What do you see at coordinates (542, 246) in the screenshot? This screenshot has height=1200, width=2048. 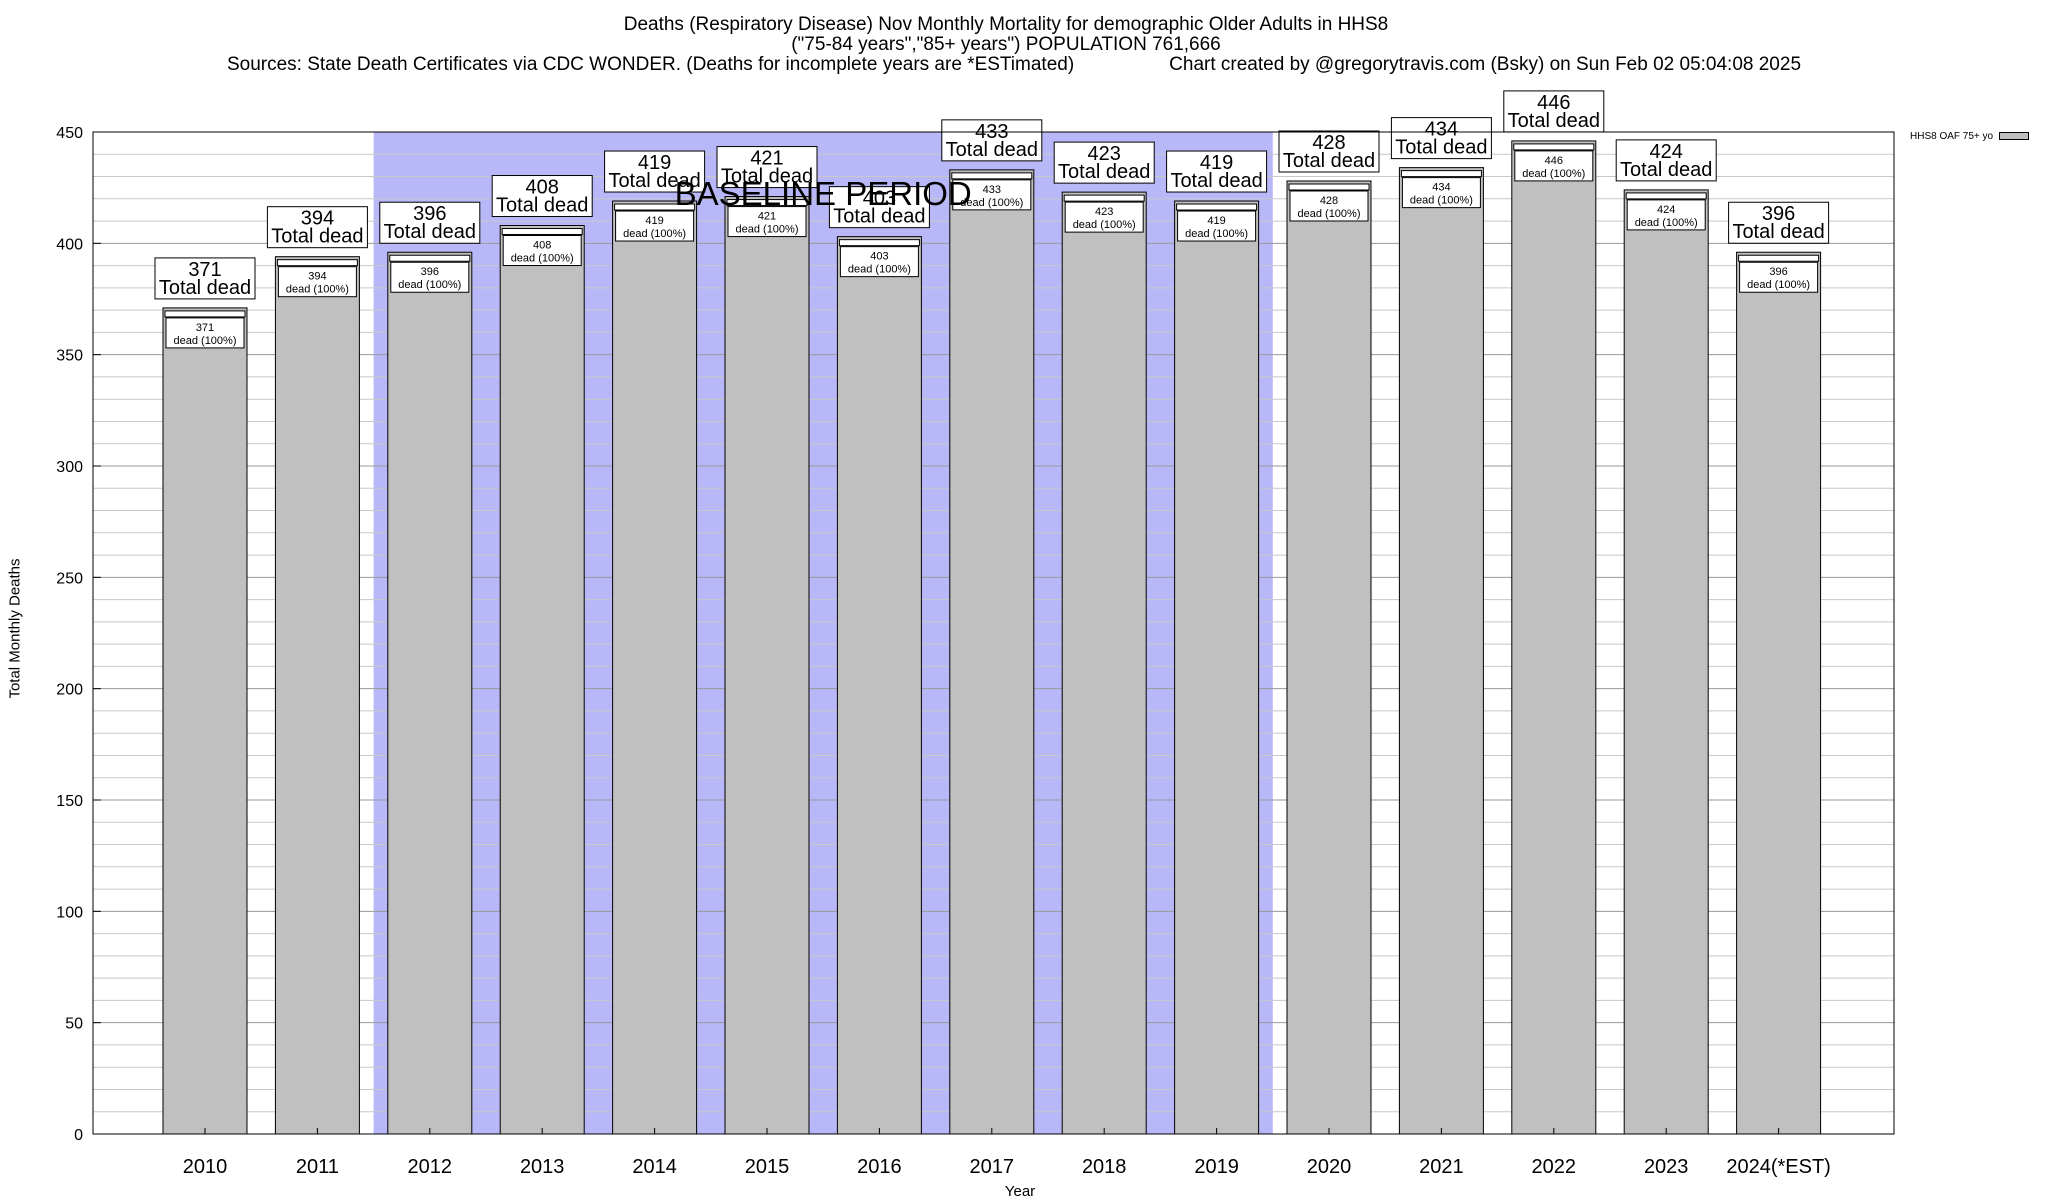 I see `inner-value-label: 408` at bounding box center [542, 246].